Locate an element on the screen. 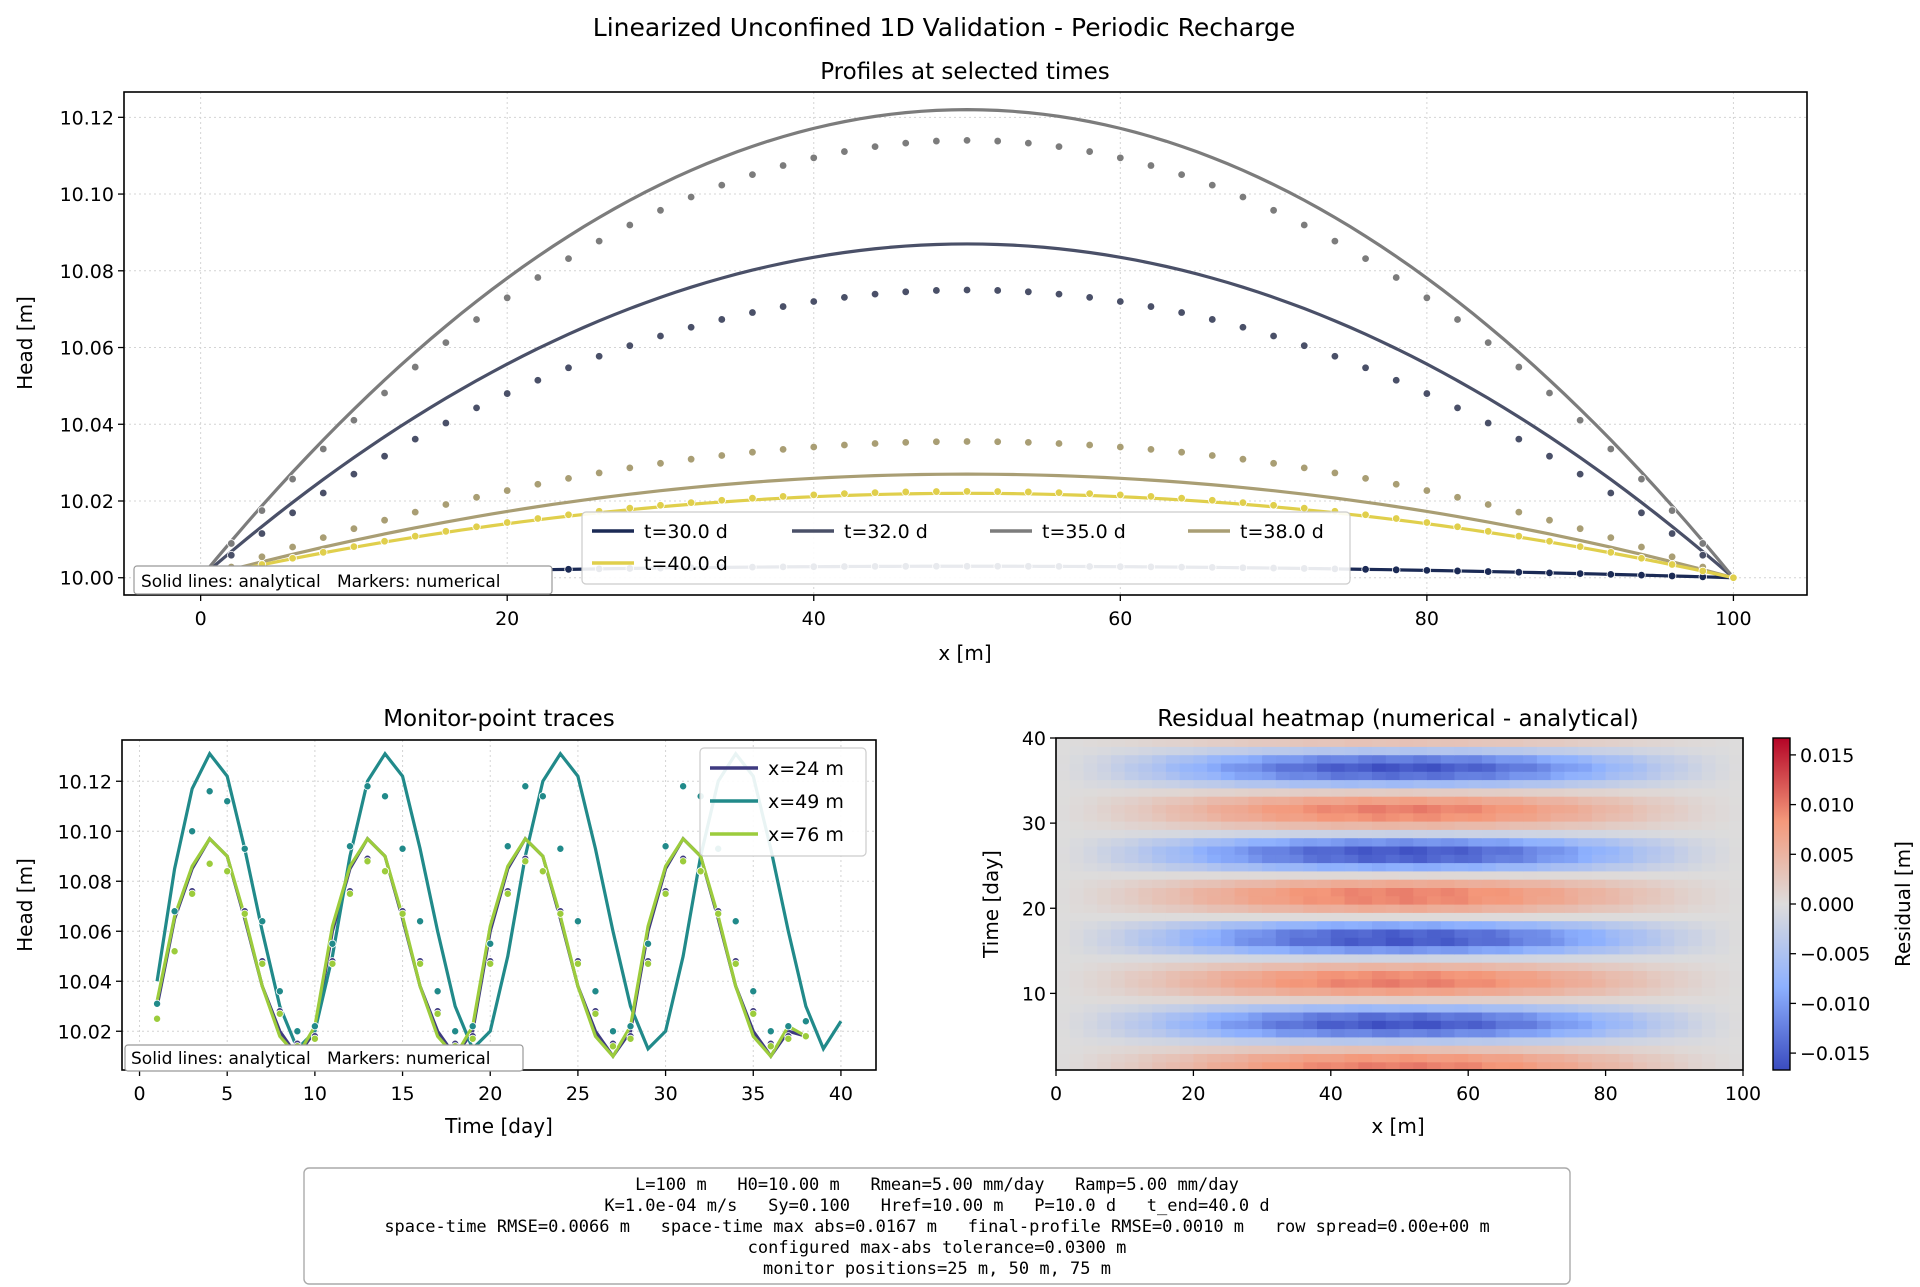 The height and width of the screenshot is (1287, 1920). colorbar-tick-label: −0.005 is located at coordinates (1835, 955).